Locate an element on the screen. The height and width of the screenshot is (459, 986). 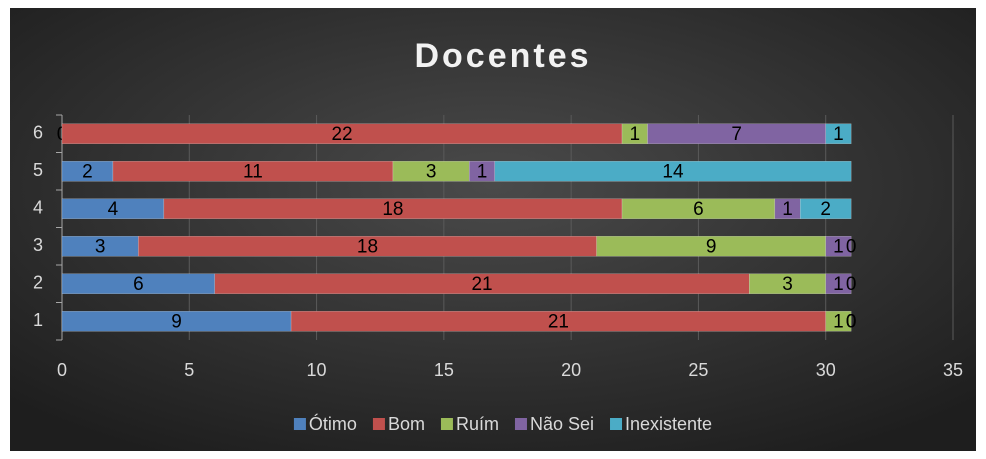
legend-label: Não Sei is located at coordinates (562, 424).